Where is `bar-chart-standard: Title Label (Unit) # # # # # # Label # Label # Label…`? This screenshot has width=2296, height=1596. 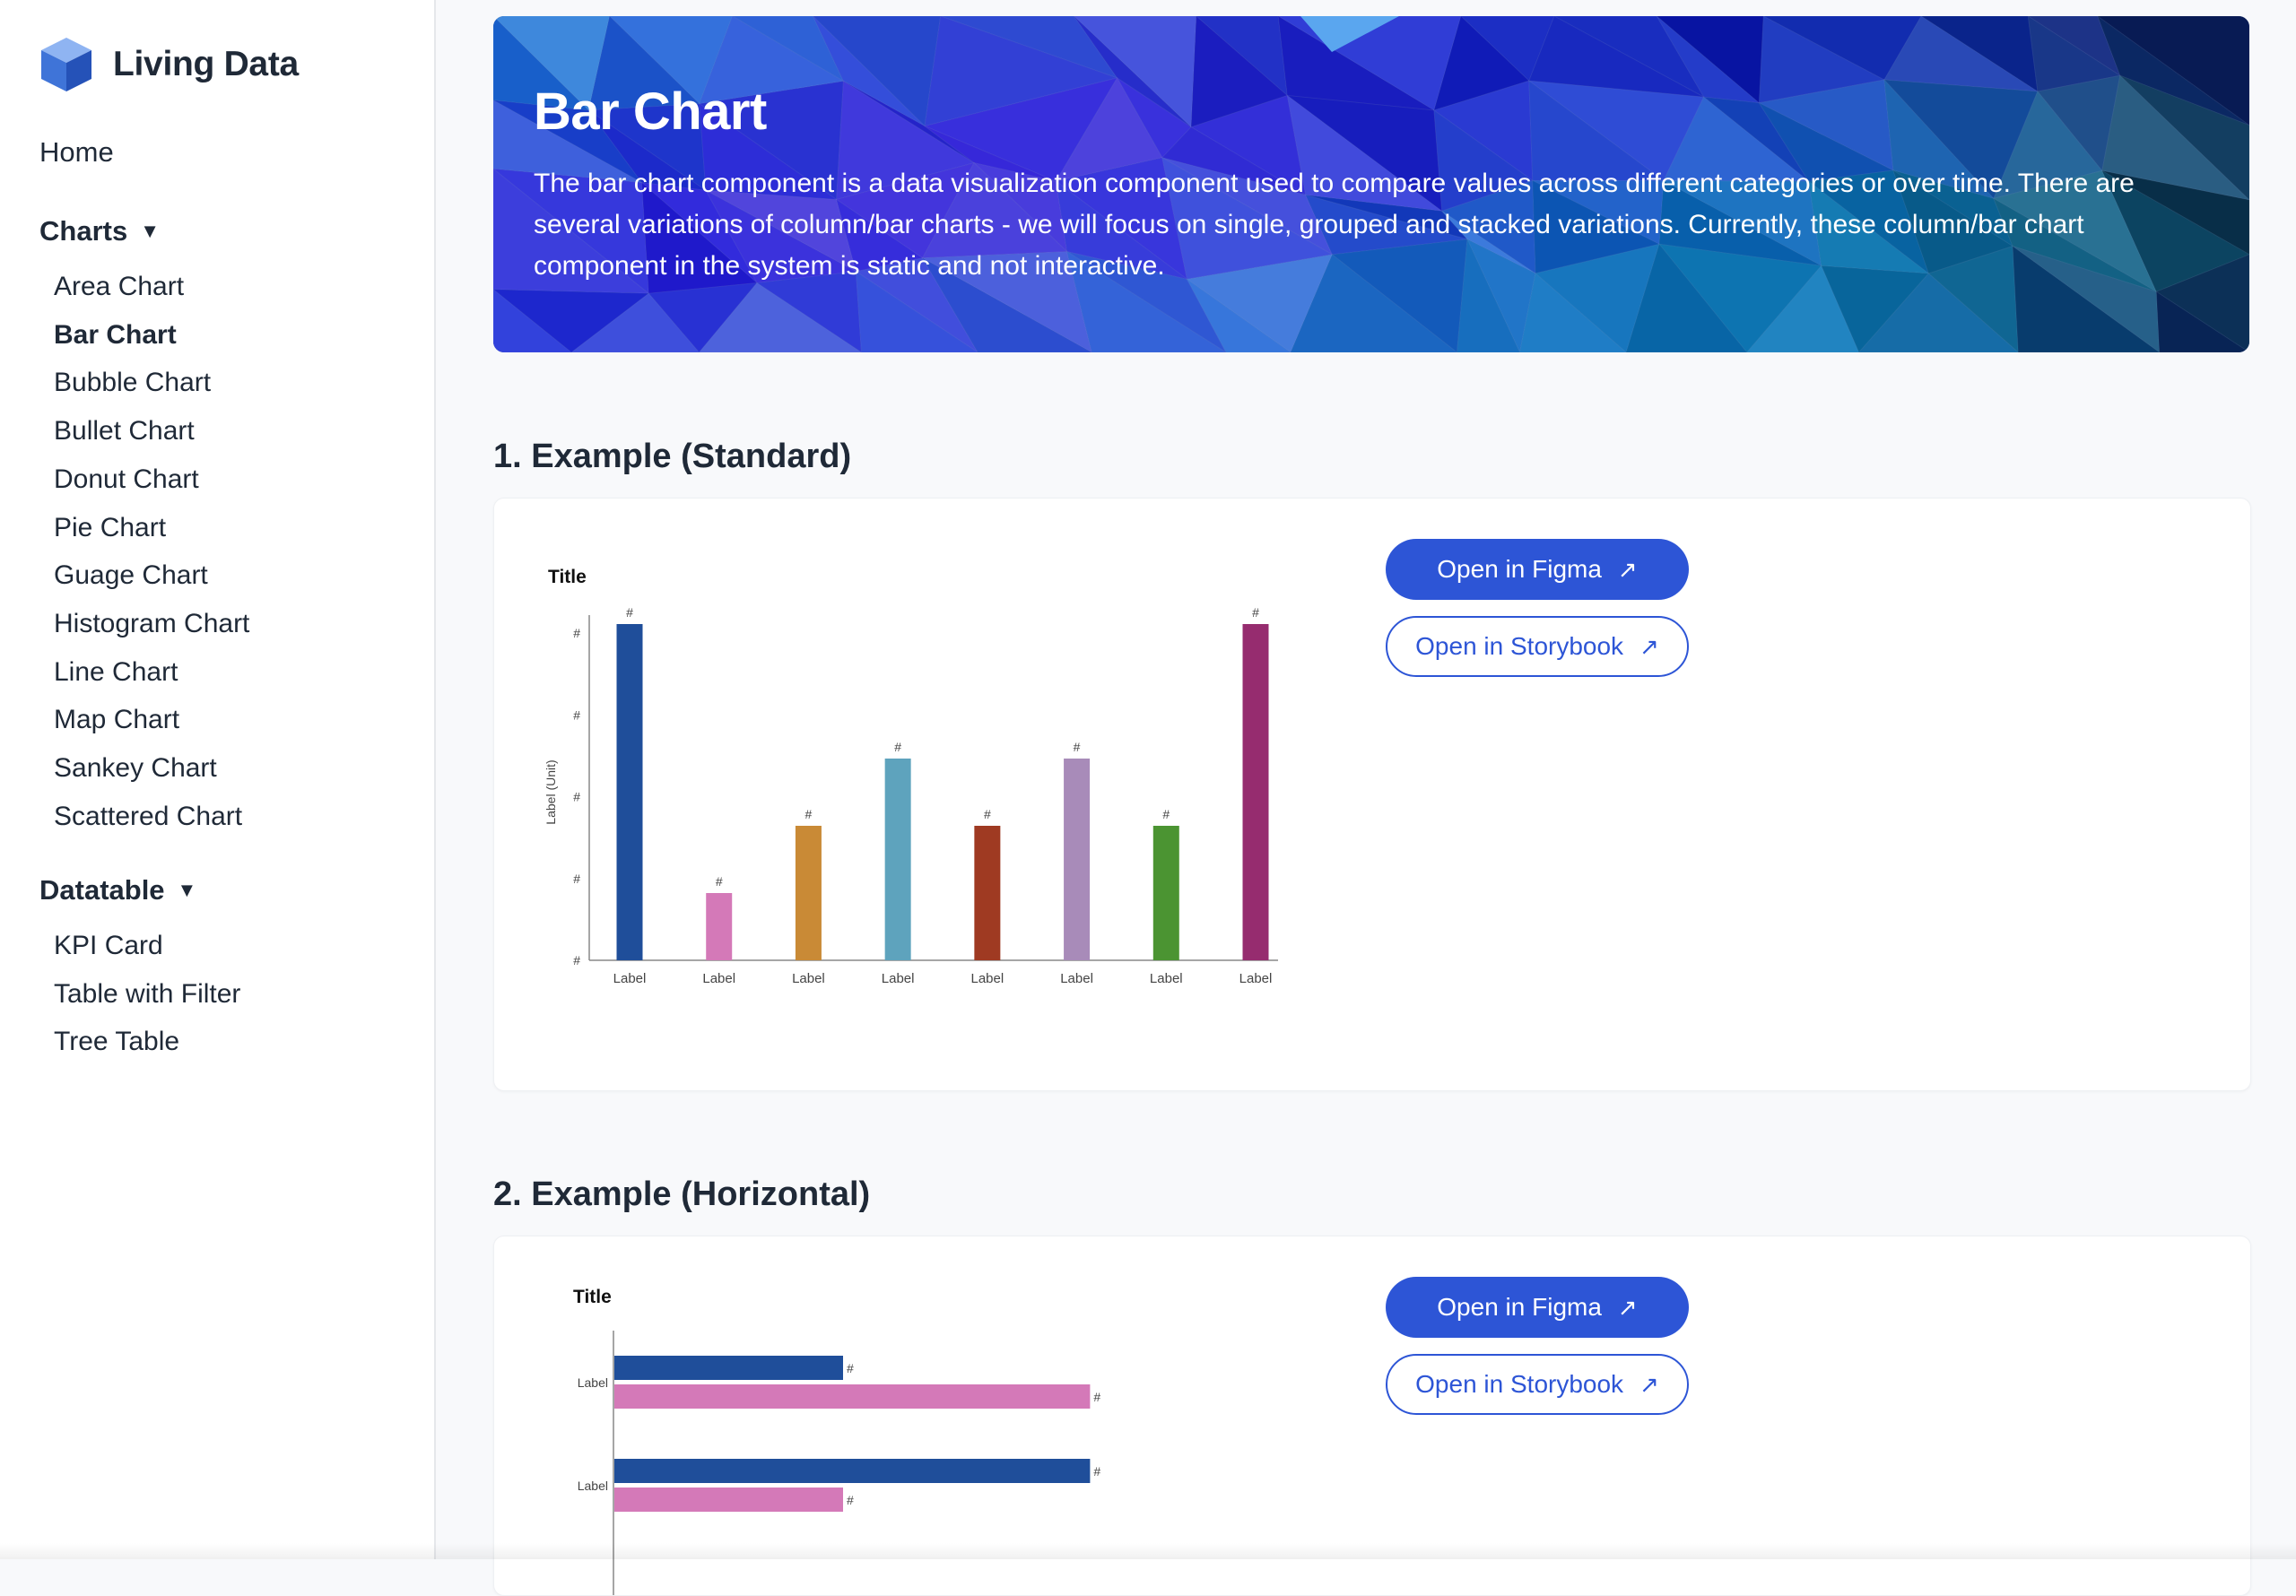 bar-chart-standard: Title Label (Unit) # # # # # # Label # Label # Label… is located at coordinates (911, 776).